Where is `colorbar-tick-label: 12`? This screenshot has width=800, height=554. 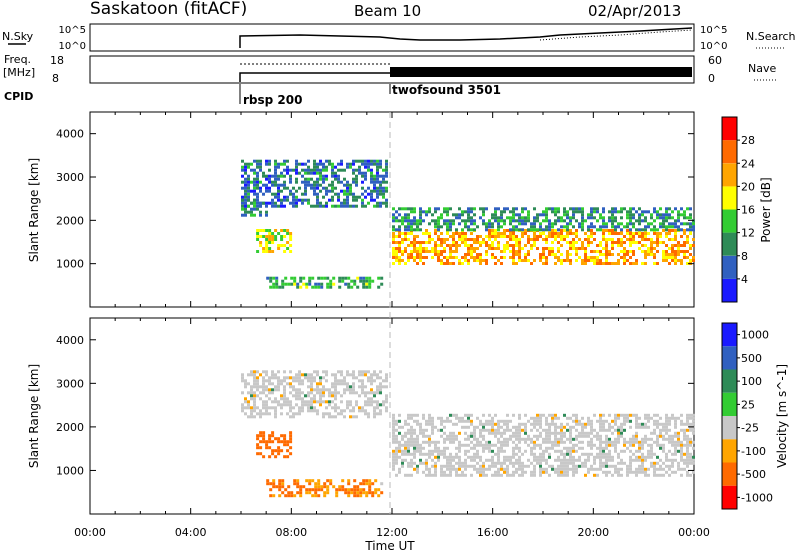
colorbar-tick-label: 12 is located at coordinates (748, 233).